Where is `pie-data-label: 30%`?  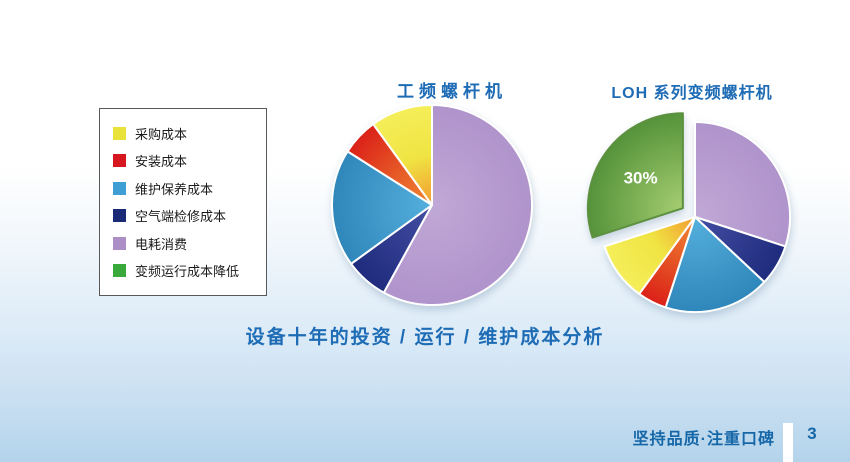
pie-data-label: 30% is located at coordinates (641, 178).